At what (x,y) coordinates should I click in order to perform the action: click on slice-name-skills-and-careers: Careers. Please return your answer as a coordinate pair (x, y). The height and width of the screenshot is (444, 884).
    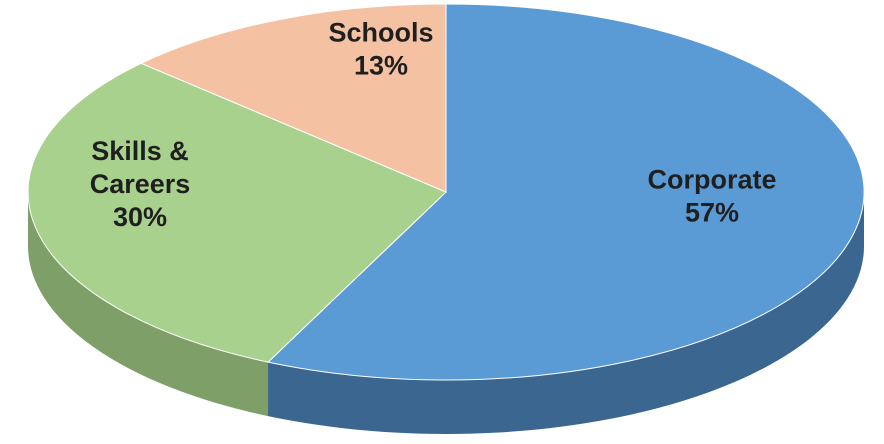
    Looking at the image, I should click on (140, 184).